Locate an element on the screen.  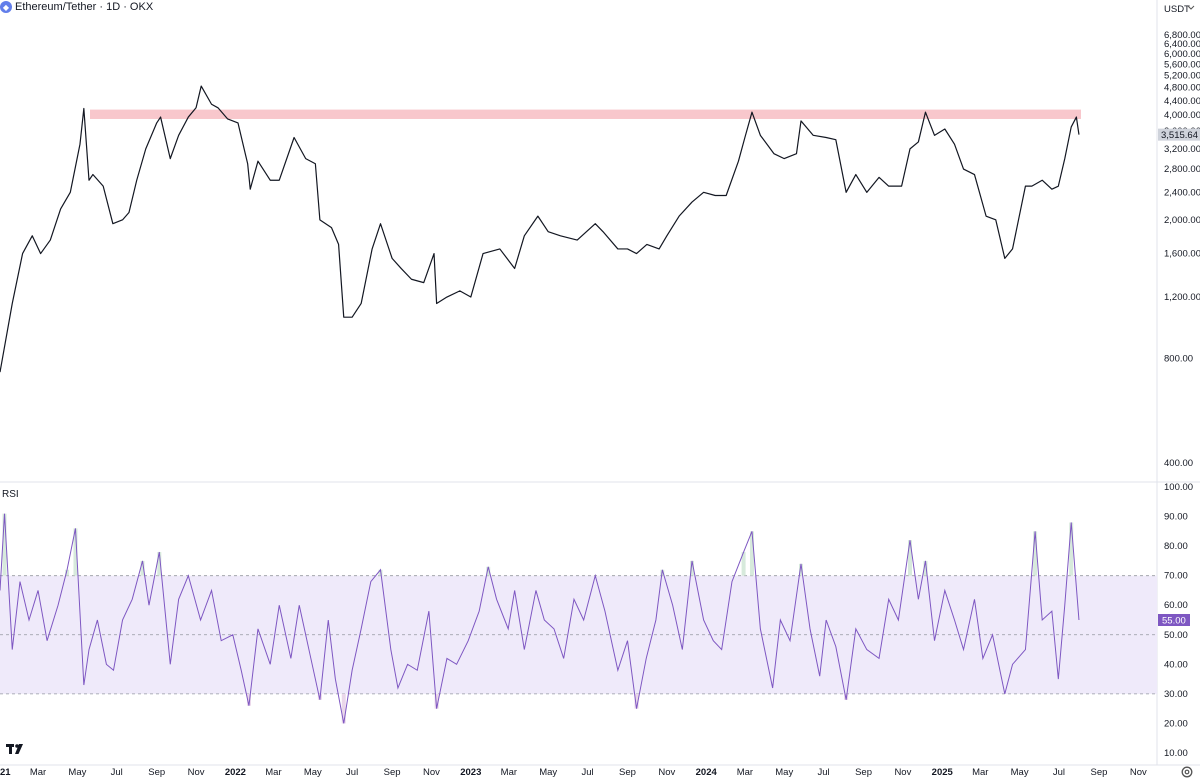
price-tick-label: 2,000.00 is located at coordinates (1182, 220).